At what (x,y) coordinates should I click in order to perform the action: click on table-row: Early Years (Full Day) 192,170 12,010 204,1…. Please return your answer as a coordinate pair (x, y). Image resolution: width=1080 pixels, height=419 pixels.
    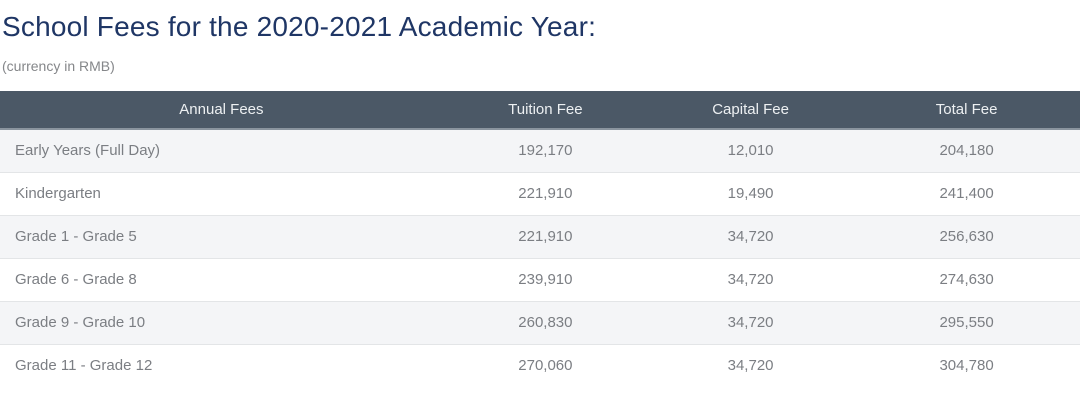
    Looking at the image, I should click on (540, 151).